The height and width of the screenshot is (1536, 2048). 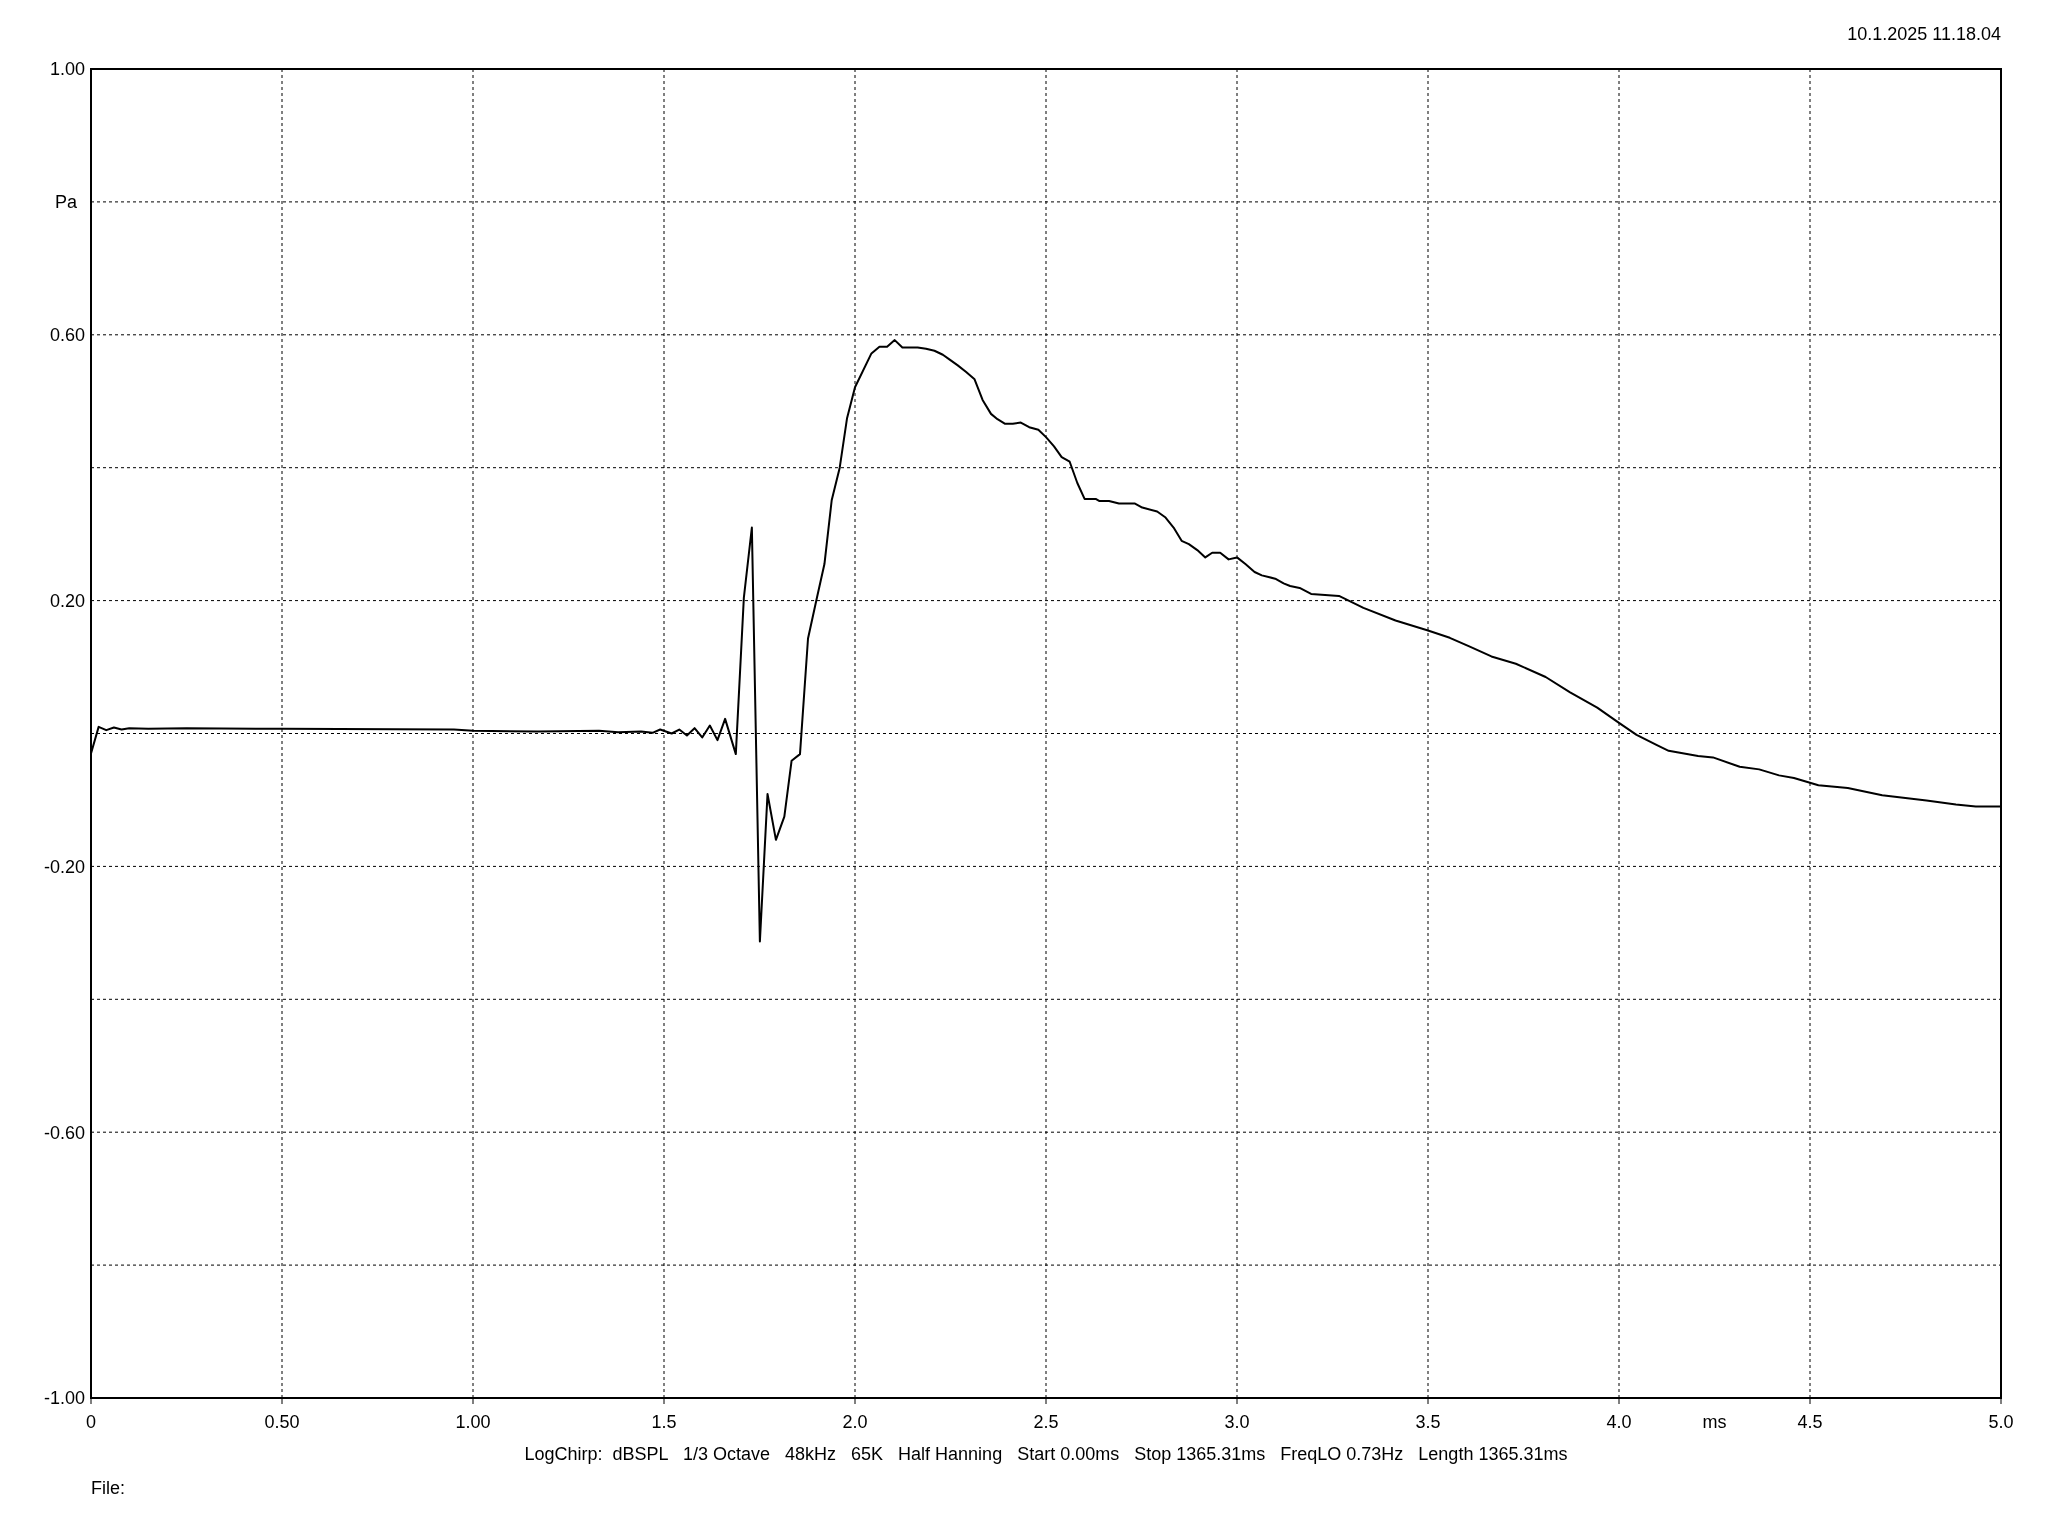 What do you see at coordinates (1237, 1422) in the screenshot?
I see `x-tick-label: 3.0` at bounding box center [1237, 1422].